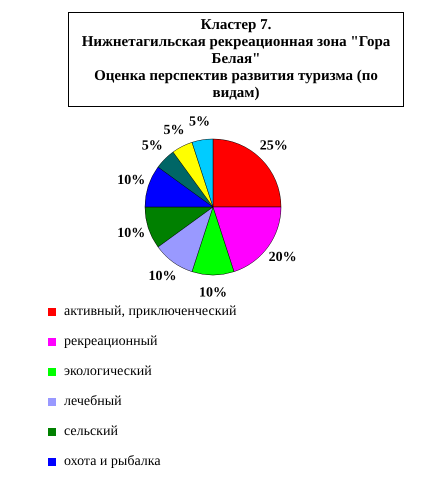  What do you see at coordinates (91, 432) in the screenshot?
I see `legend-label: сельский` at bounding box center [91, 432].